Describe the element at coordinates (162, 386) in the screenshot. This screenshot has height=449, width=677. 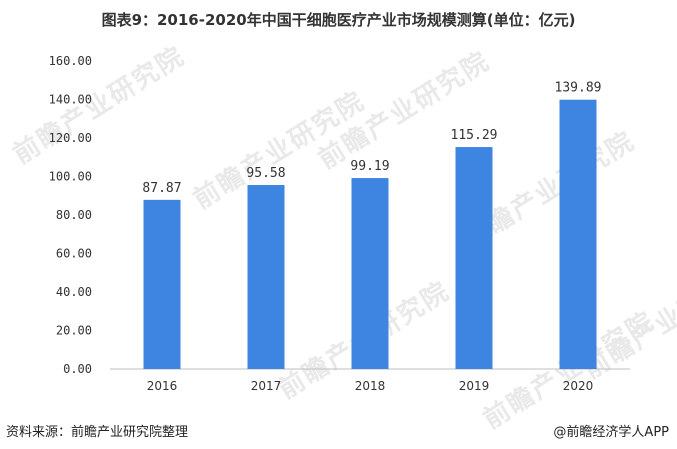
I see `x-tick-label: 2016` at that location.